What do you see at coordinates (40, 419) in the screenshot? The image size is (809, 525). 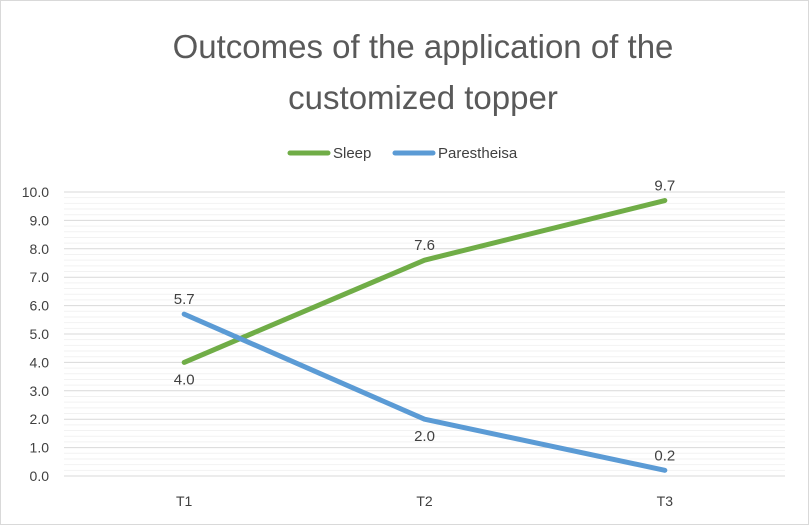 I see `y-tick-label: 2.0` at bounding box center [40, 419].